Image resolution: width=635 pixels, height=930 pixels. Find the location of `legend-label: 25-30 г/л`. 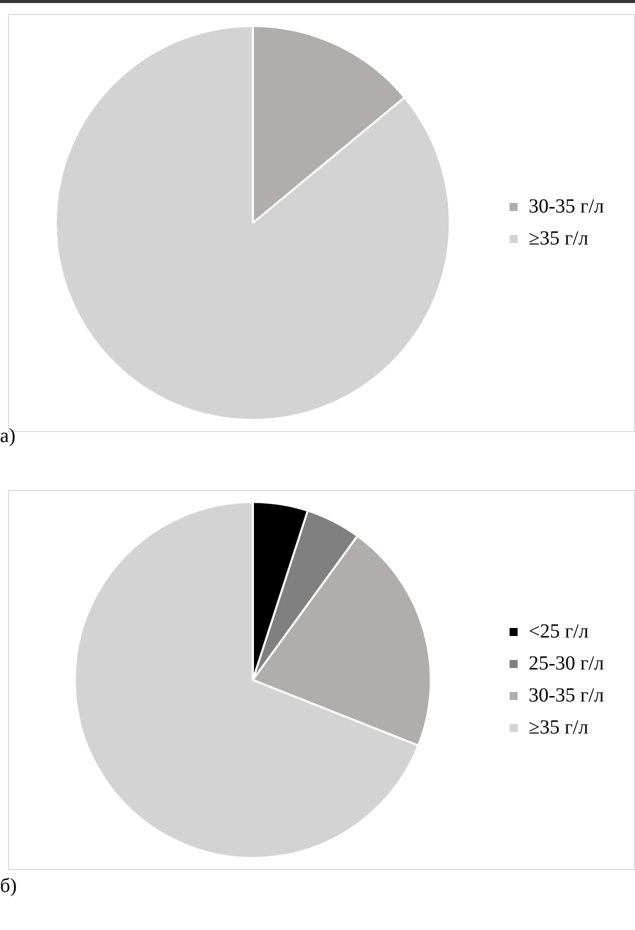

legend-label: 25-30 г/л is located at coordinates (566, 663).